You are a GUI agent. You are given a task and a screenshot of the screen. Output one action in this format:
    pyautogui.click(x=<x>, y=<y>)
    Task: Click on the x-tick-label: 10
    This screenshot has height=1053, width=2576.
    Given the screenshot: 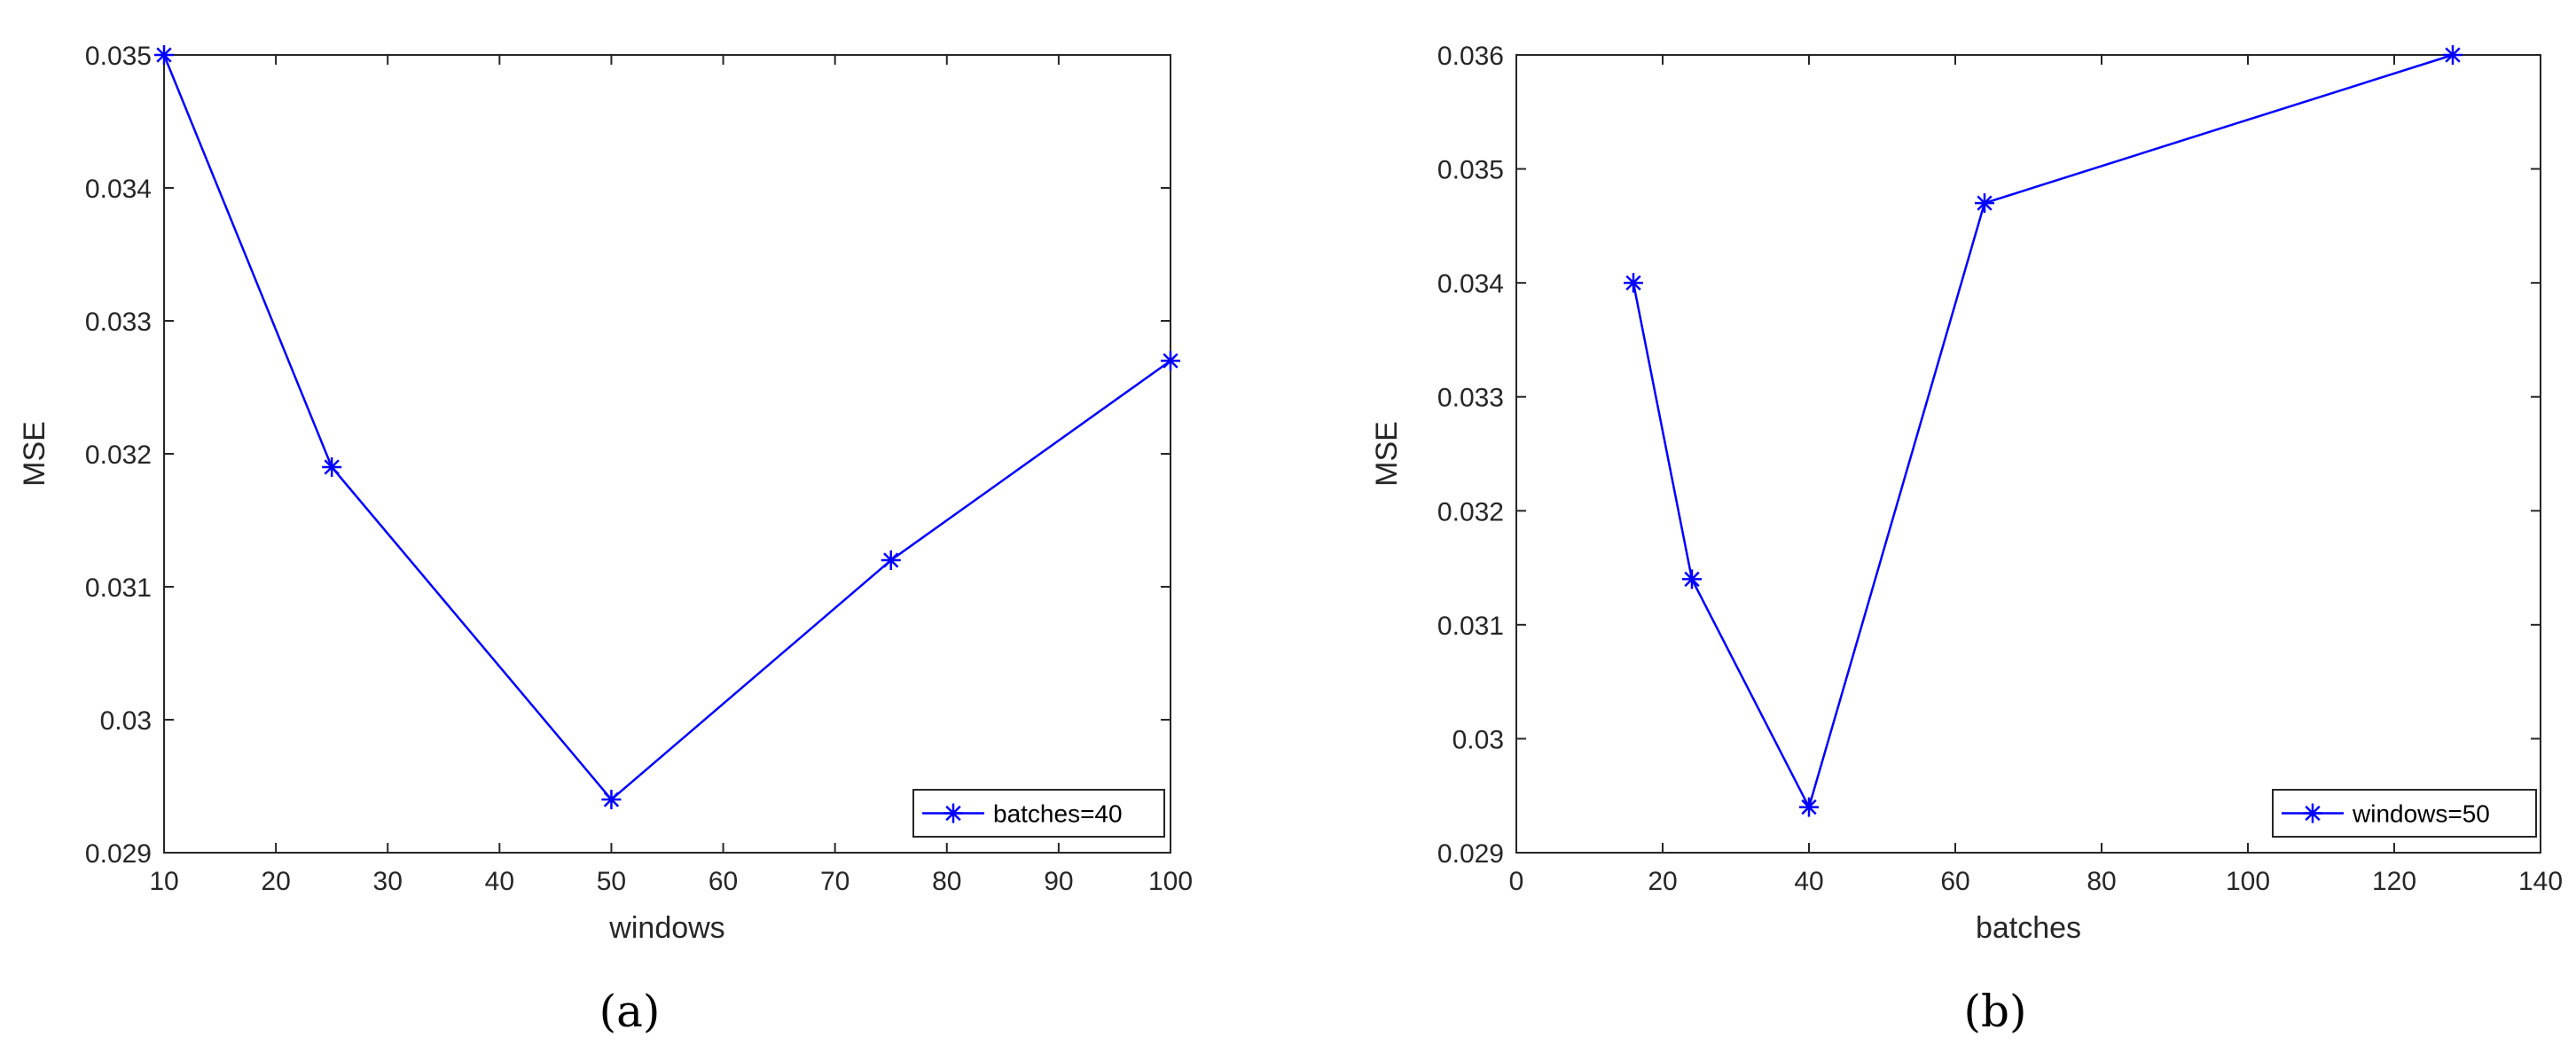 What is the action you would take?
    pyautogui.click(x=163, y=881)
    